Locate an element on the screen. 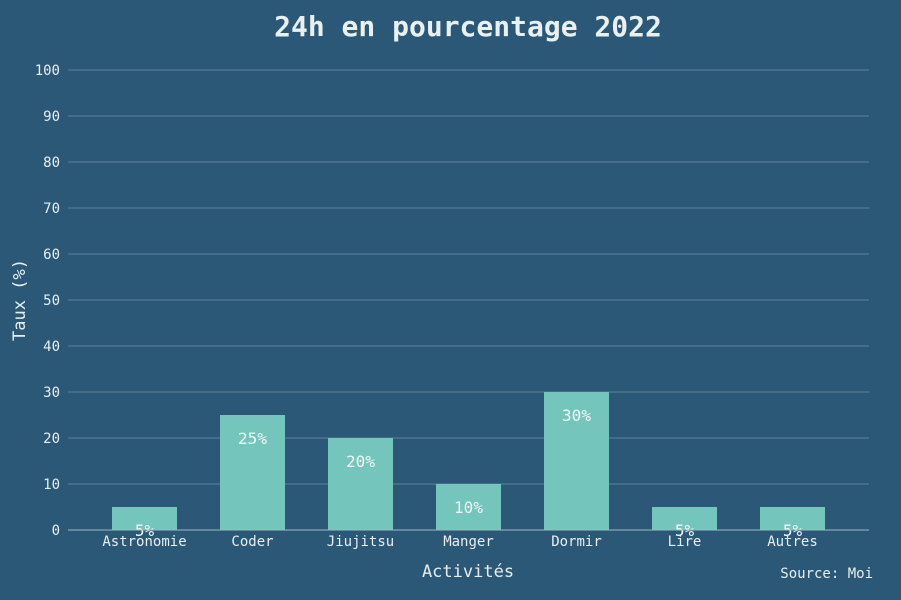 The height and width of the screenshot is (600, 901). bar-lire is located at coordinates (684, 518).